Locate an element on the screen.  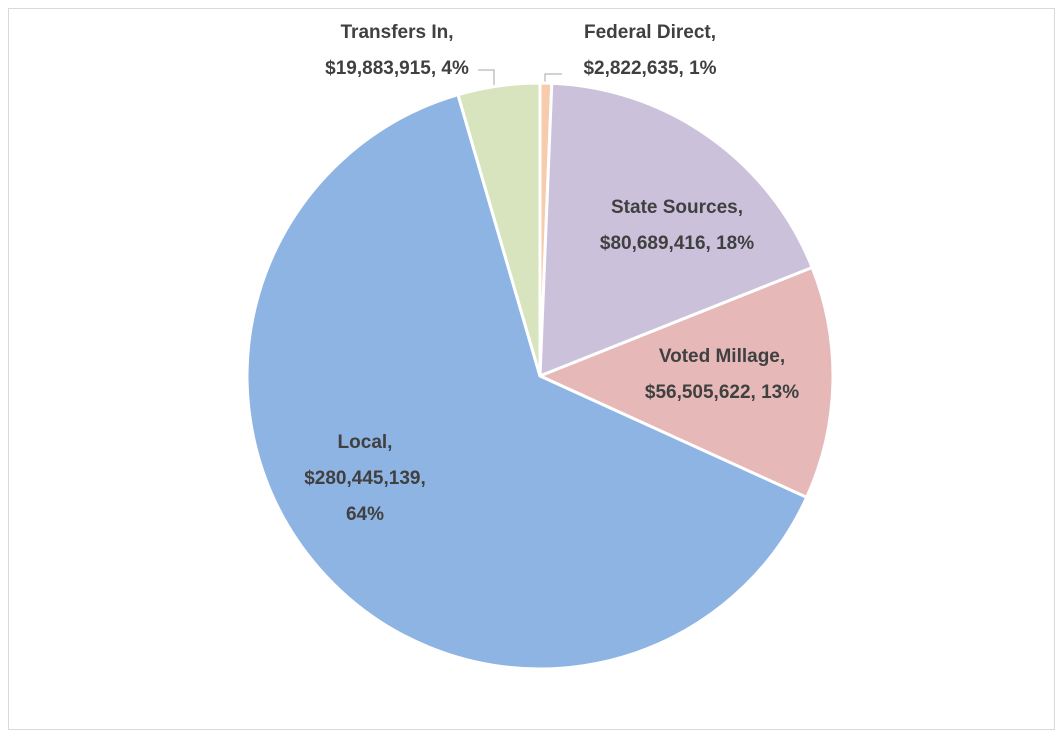
slice-label: State Sources, is located at coordinates (677, 207).